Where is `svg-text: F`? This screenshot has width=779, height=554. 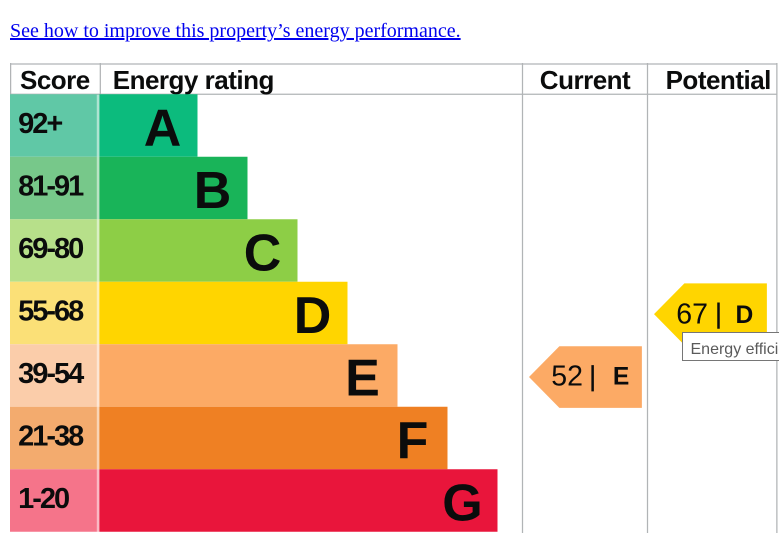
svg-text: F is located at coordinates (413, 441).